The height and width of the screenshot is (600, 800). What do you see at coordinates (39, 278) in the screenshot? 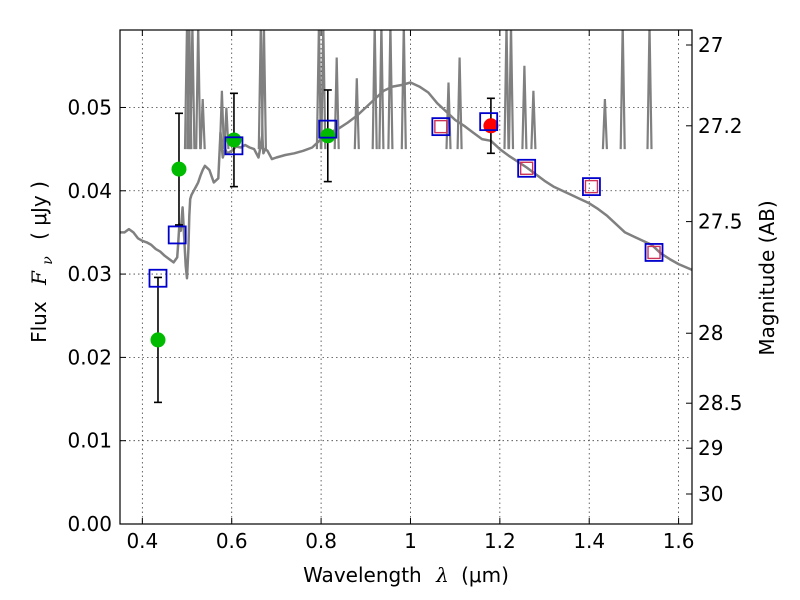
I see `y-axis-symbol: F` at bounding box center [39, 278].